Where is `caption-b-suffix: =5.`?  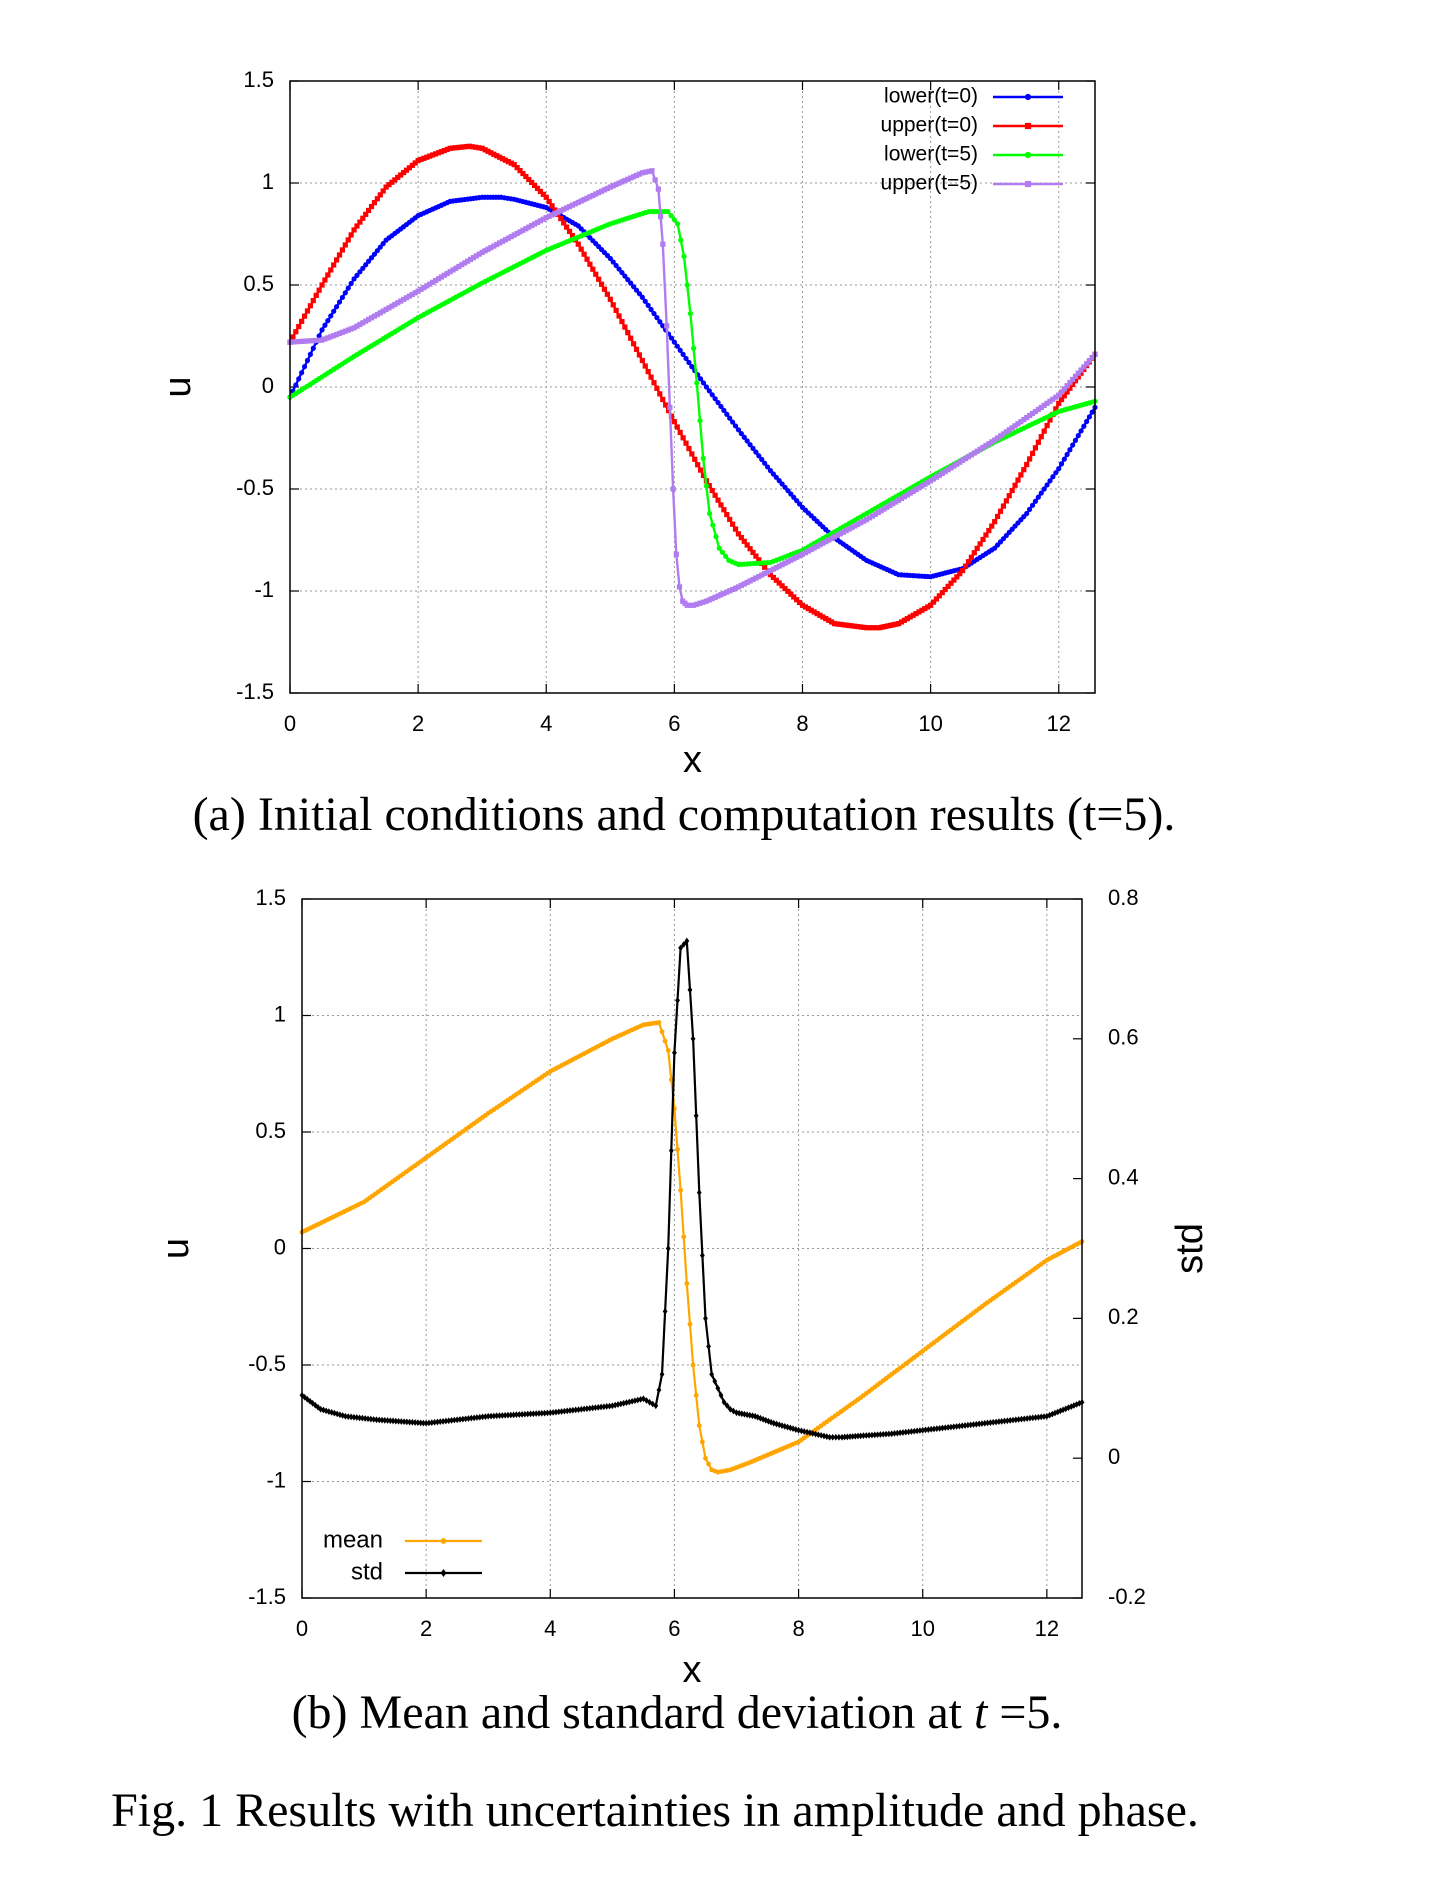
caption-b-suffix: =5. is located at coordinates (1024, 1712).